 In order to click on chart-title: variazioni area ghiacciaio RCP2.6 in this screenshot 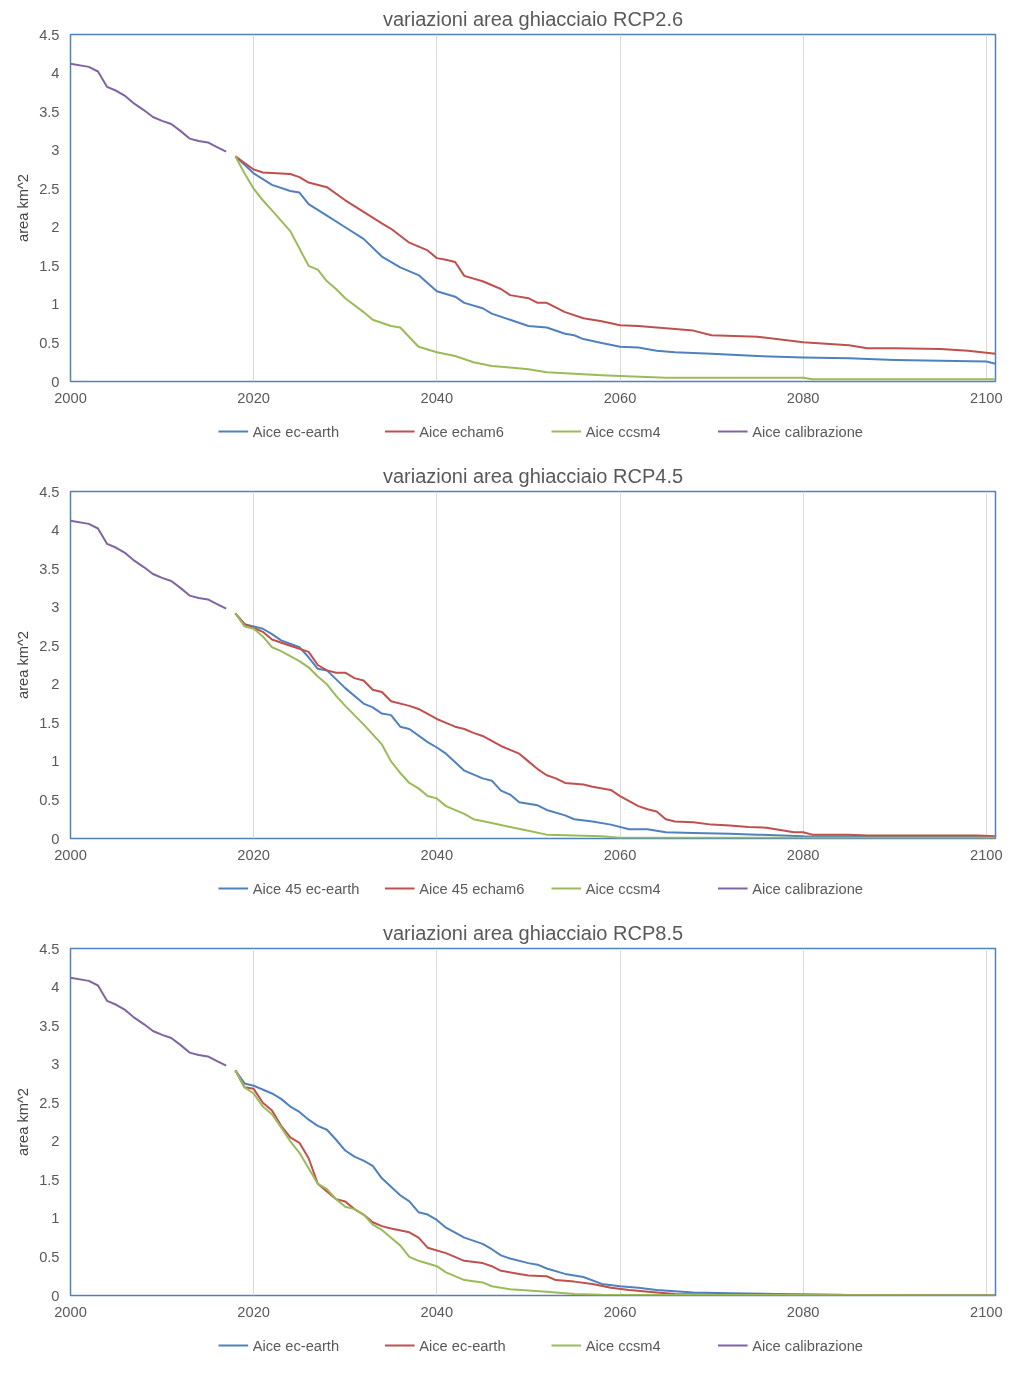, I will do `click(533, 18)`.